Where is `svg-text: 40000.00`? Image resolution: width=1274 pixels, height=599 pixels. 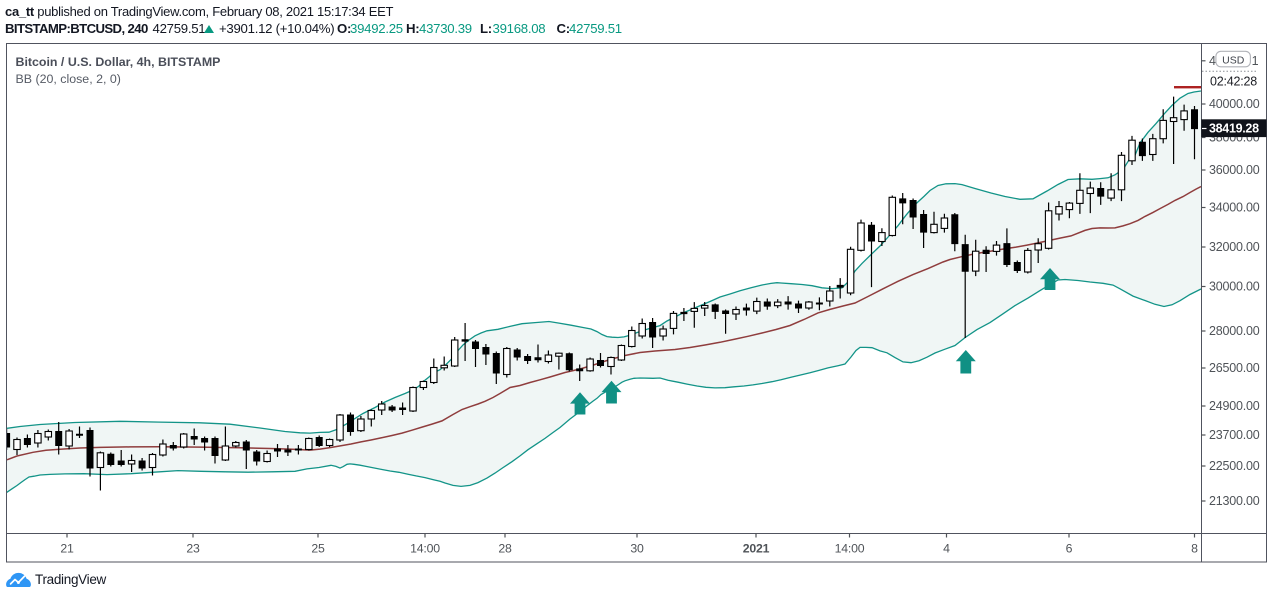
svg-text: 40000.00 is located at coordinates (1234, 104).